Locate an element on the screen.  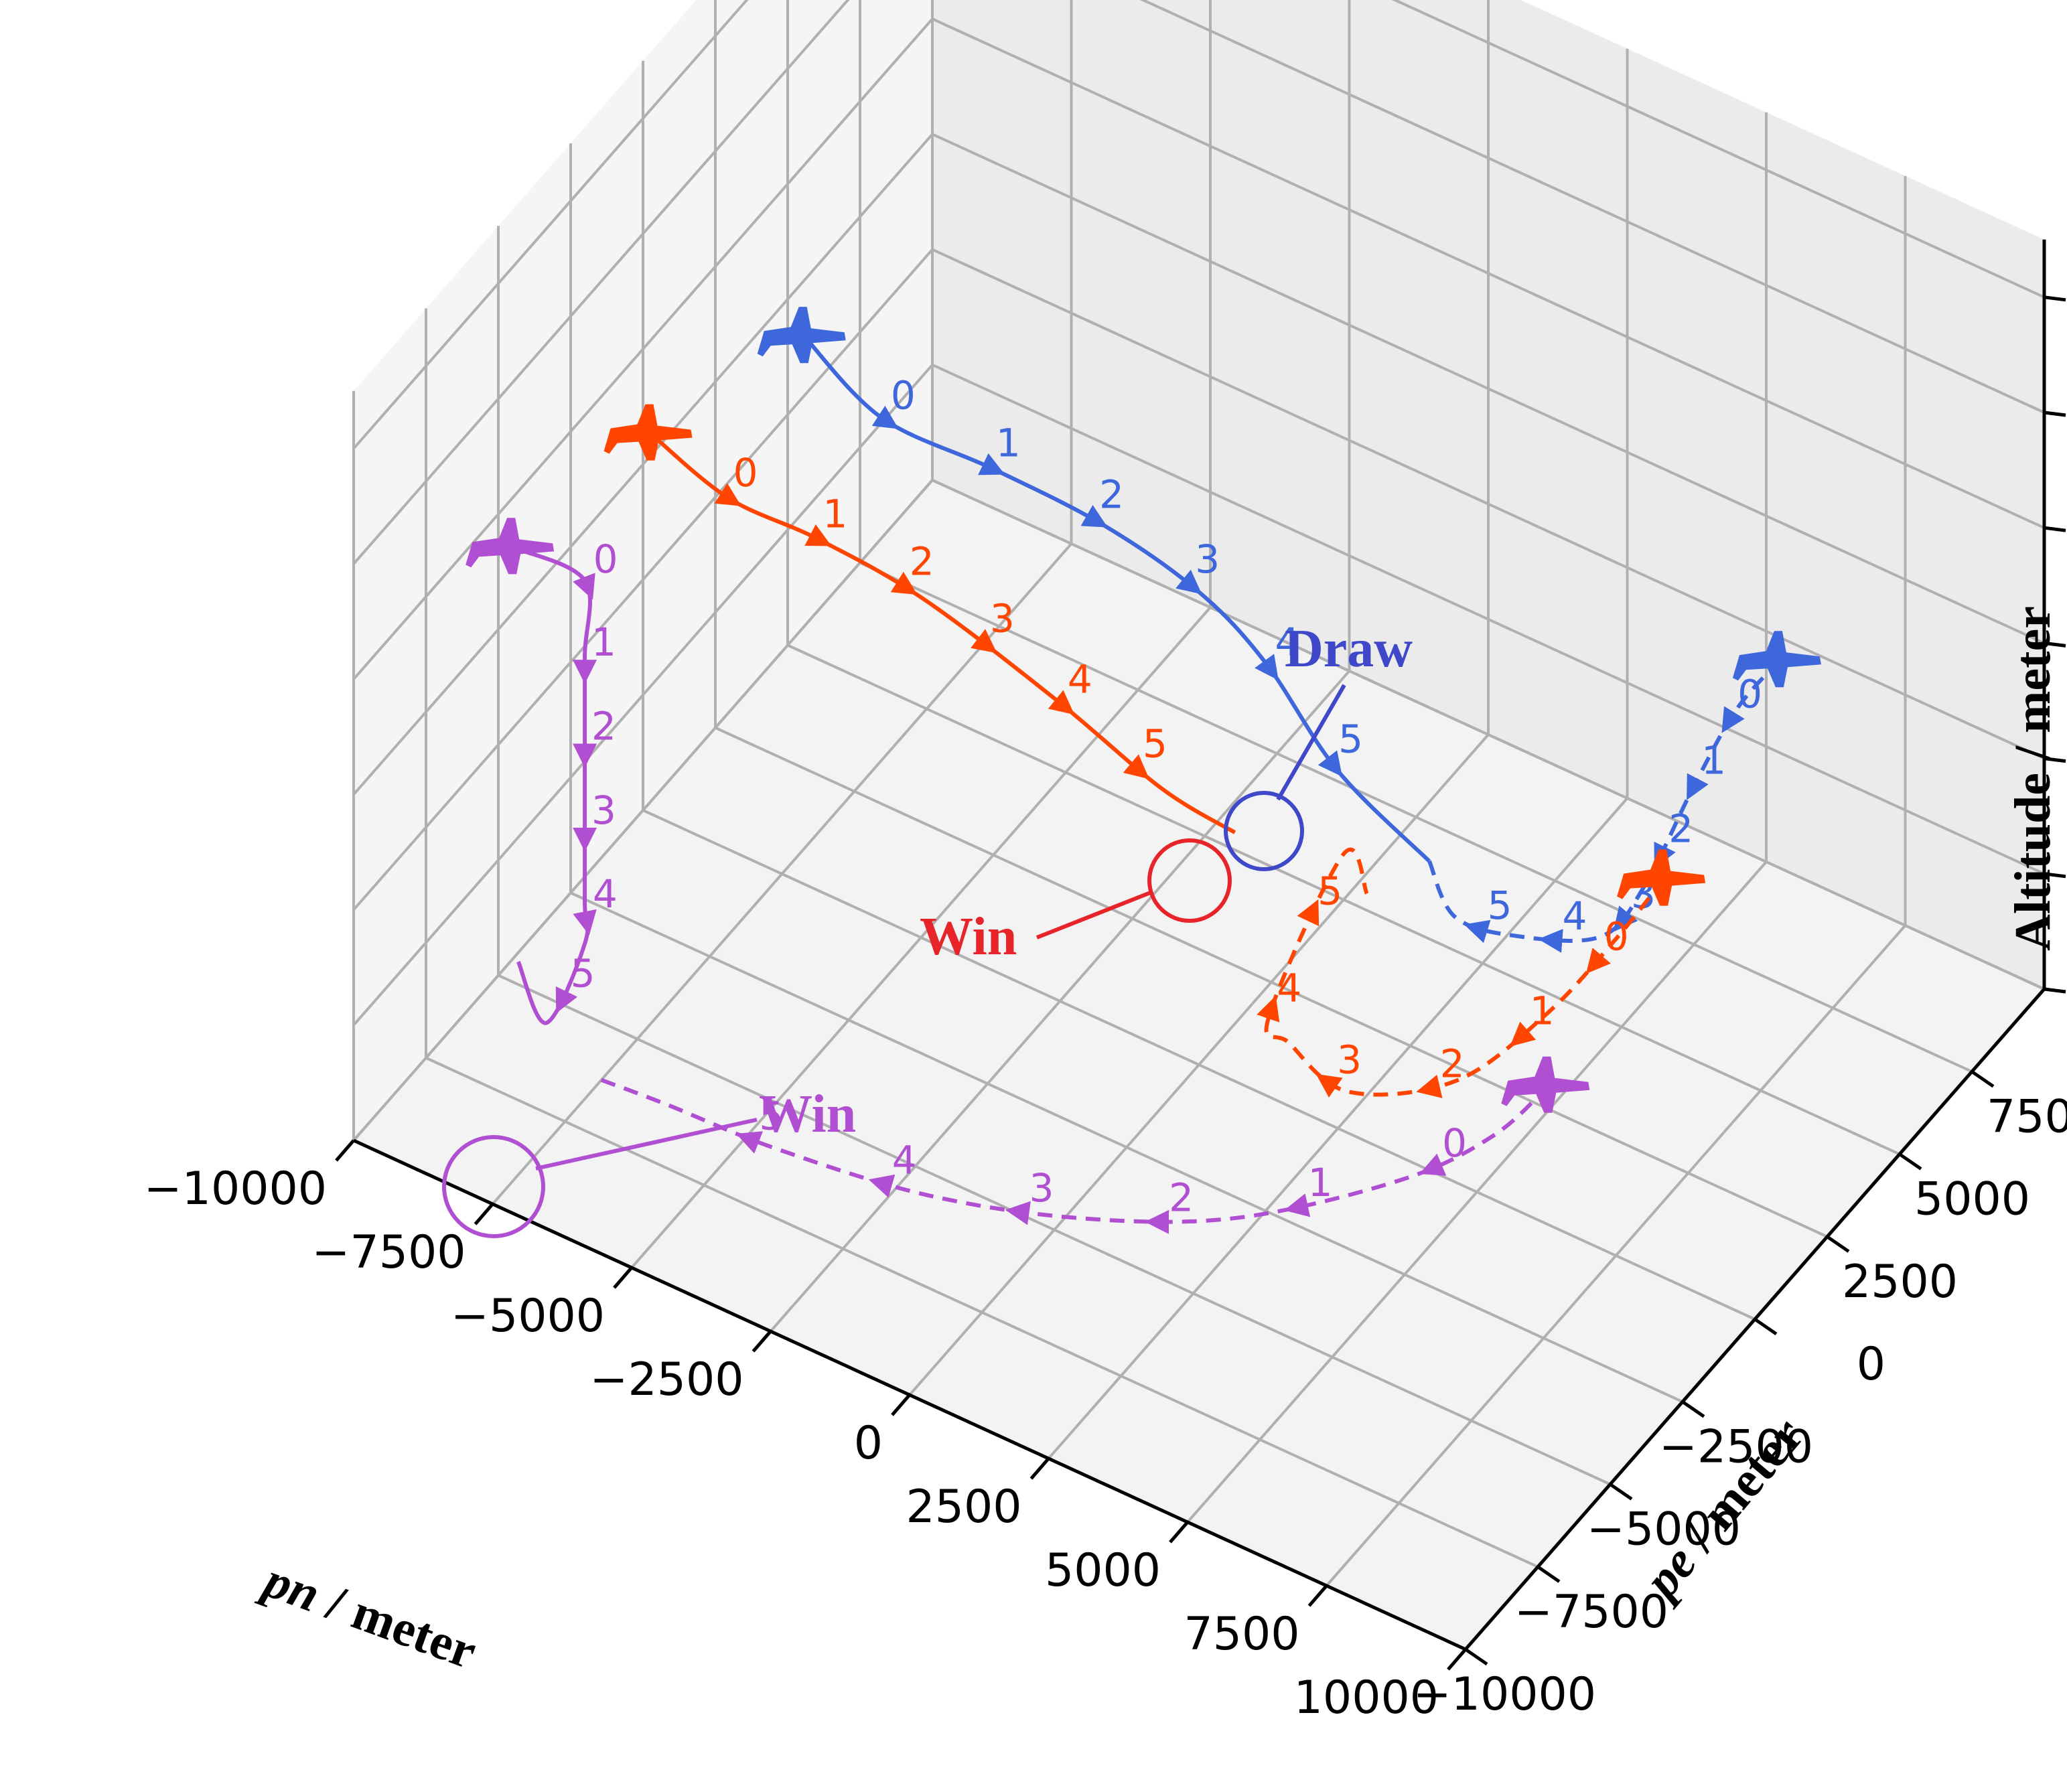
x-tick-label: 10000 is located at coordinates (1366, 1697).